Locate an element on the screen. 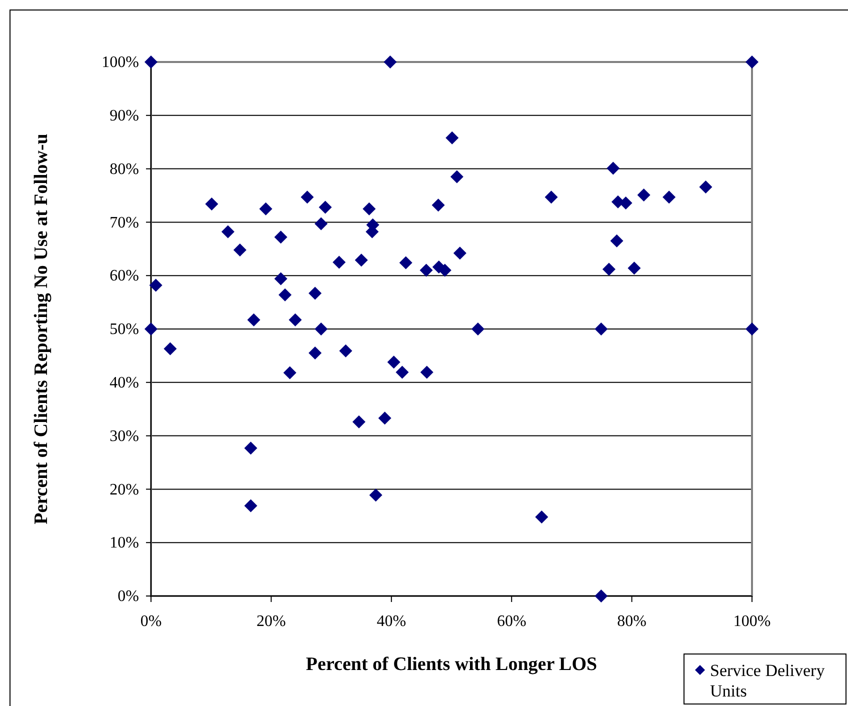  y-axis-title: Percent of Clients Reporting No Use at Follow-u is located at coordinates (41, 328).